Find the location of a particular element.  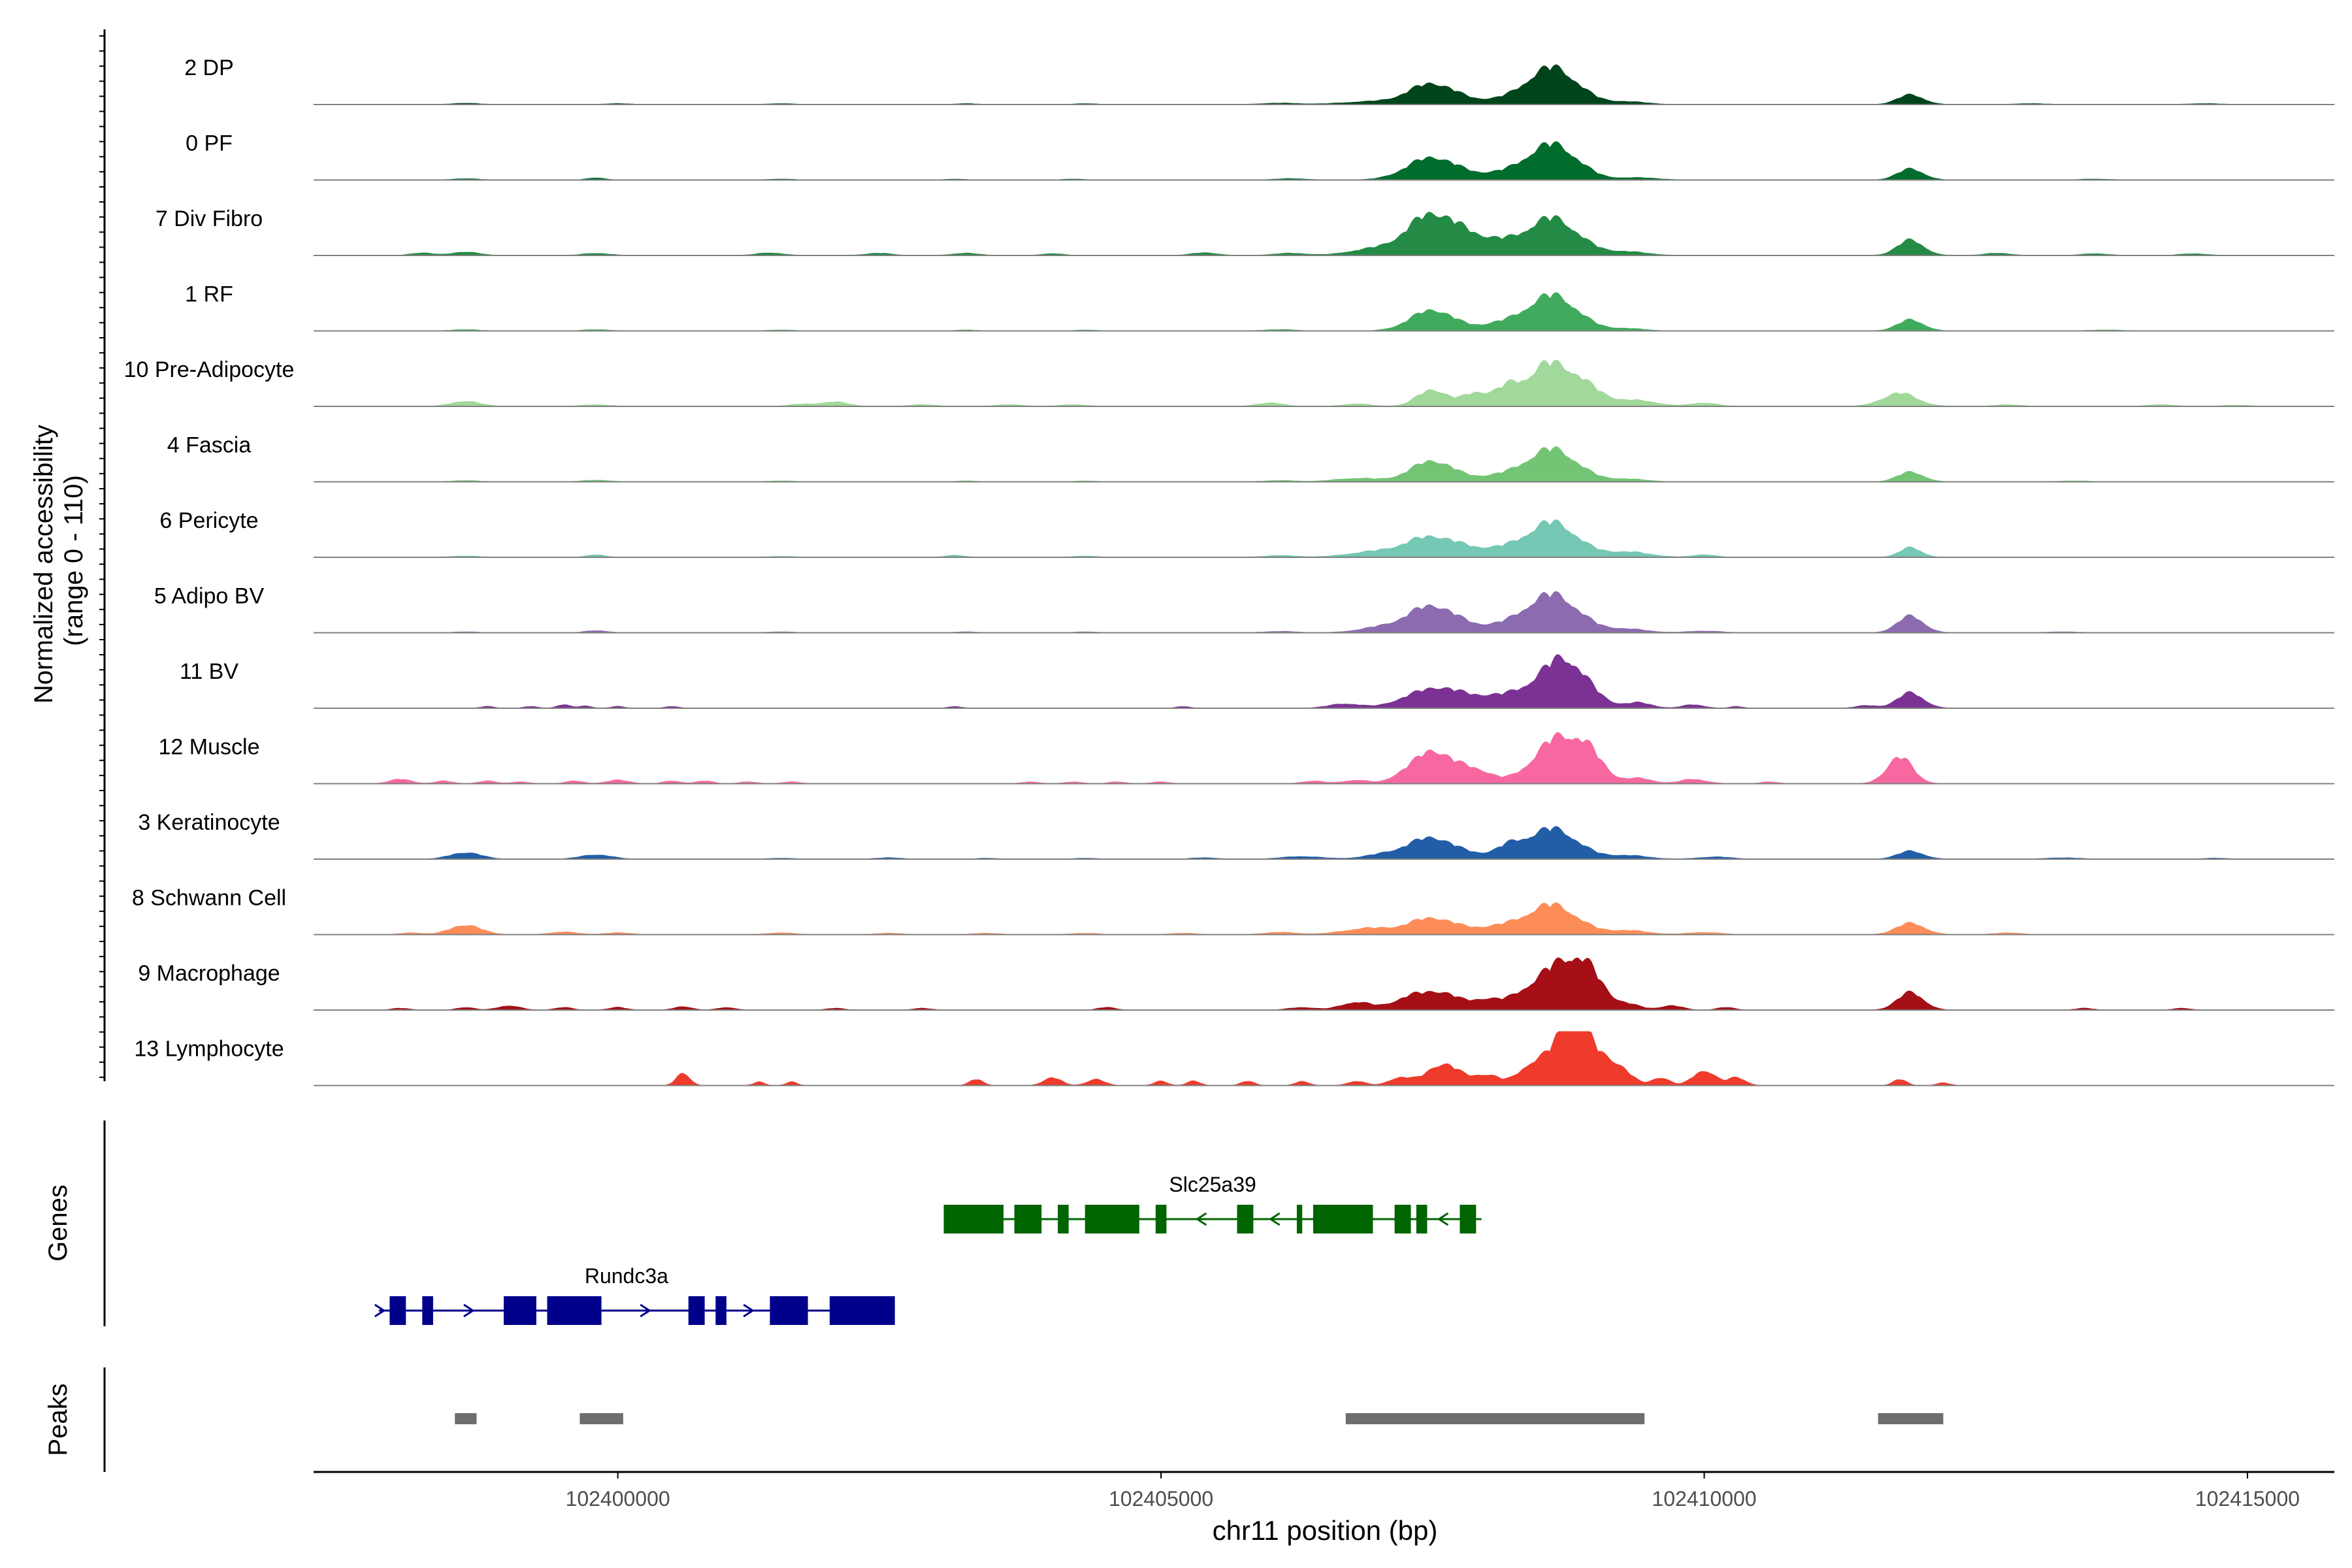

track-11: 3 Keratinocyte is located at coordinates (1236, 835).